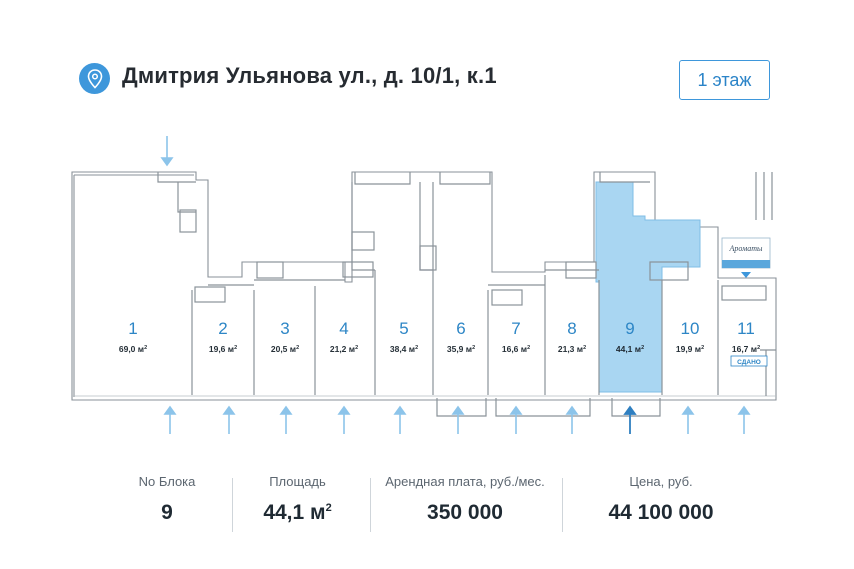  Describe the element at coordinates (465, 499) in the screenshot. I see `rent-stat: Арендная плата, руб./мес. 350 000` at that location.